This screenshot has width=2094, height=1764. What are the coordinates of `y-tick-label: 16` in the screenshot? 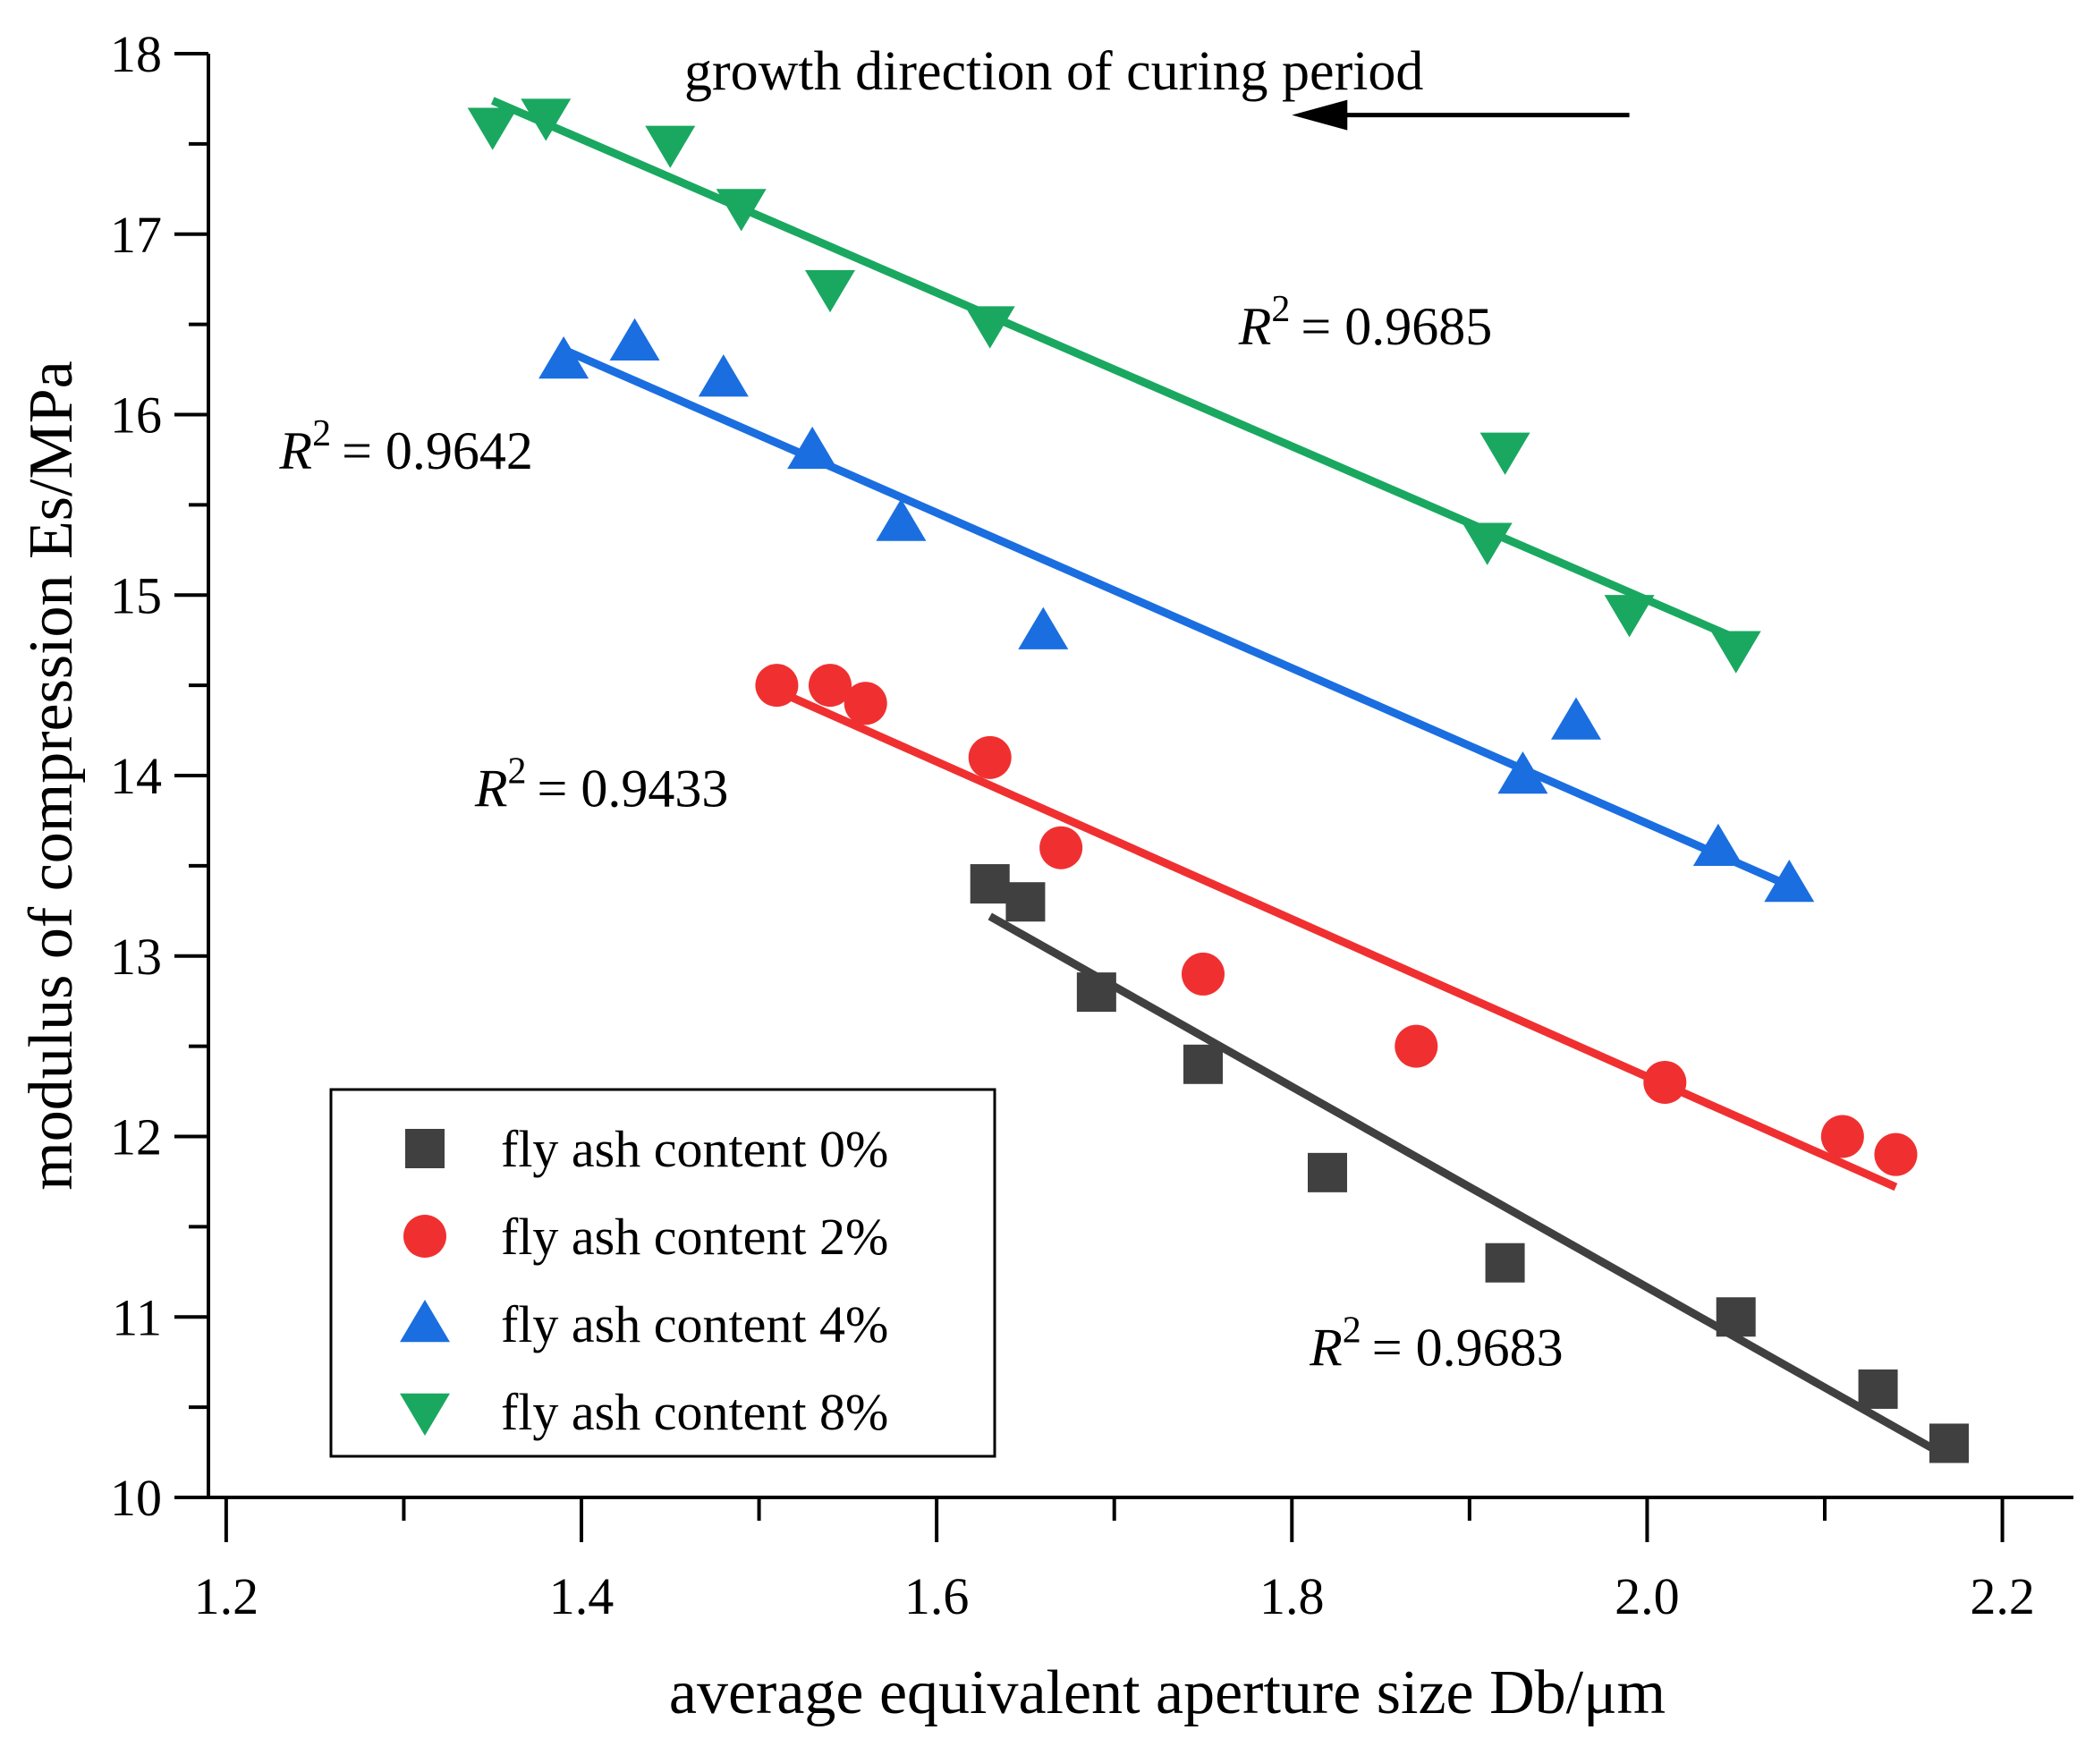 It's located at (136, 415).